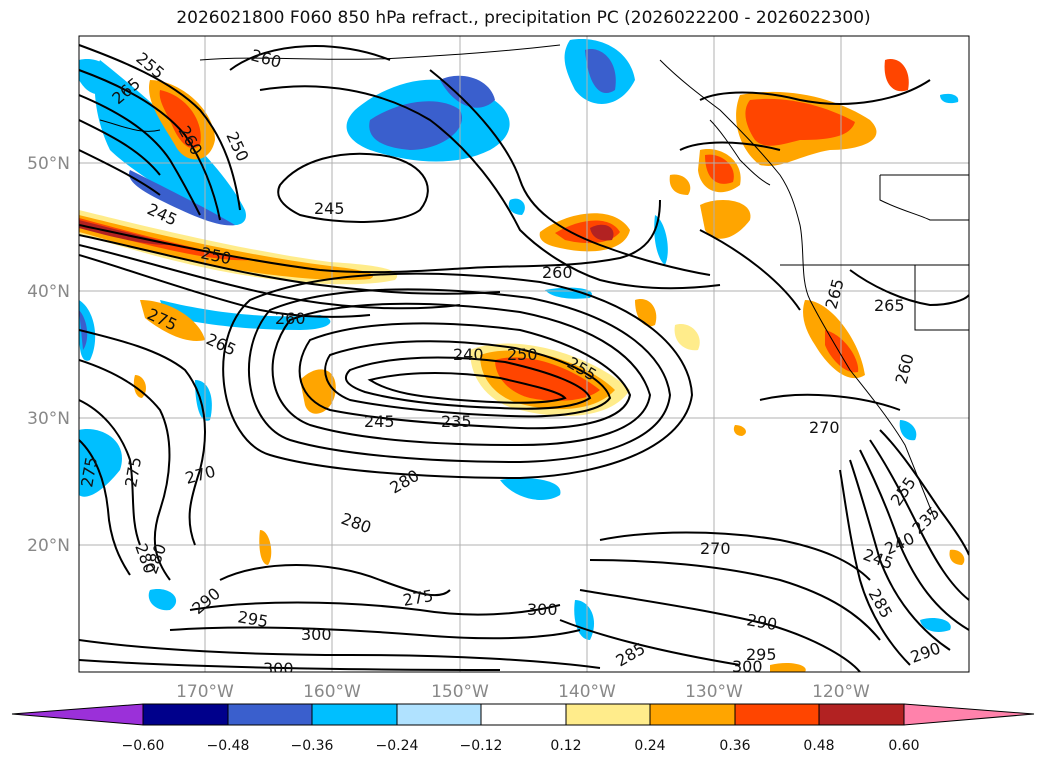  What do you see at coordinates (48, 164) in the screenshot?
I see `lat-label: 50°N` at bounding box center [48, 164].